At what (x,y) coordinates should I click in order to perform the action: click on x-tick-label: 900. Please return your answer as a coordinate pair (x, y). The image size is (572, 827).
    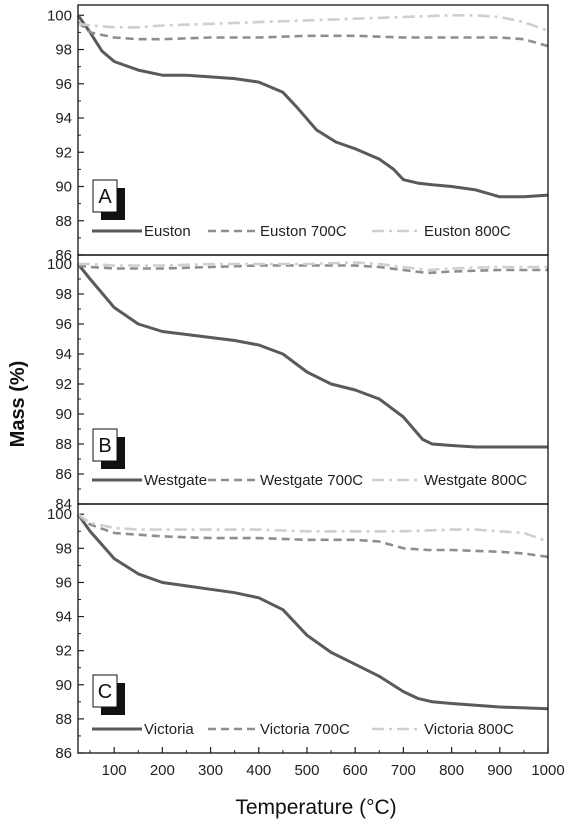
    Looking at the image, I should click on (499, 770).